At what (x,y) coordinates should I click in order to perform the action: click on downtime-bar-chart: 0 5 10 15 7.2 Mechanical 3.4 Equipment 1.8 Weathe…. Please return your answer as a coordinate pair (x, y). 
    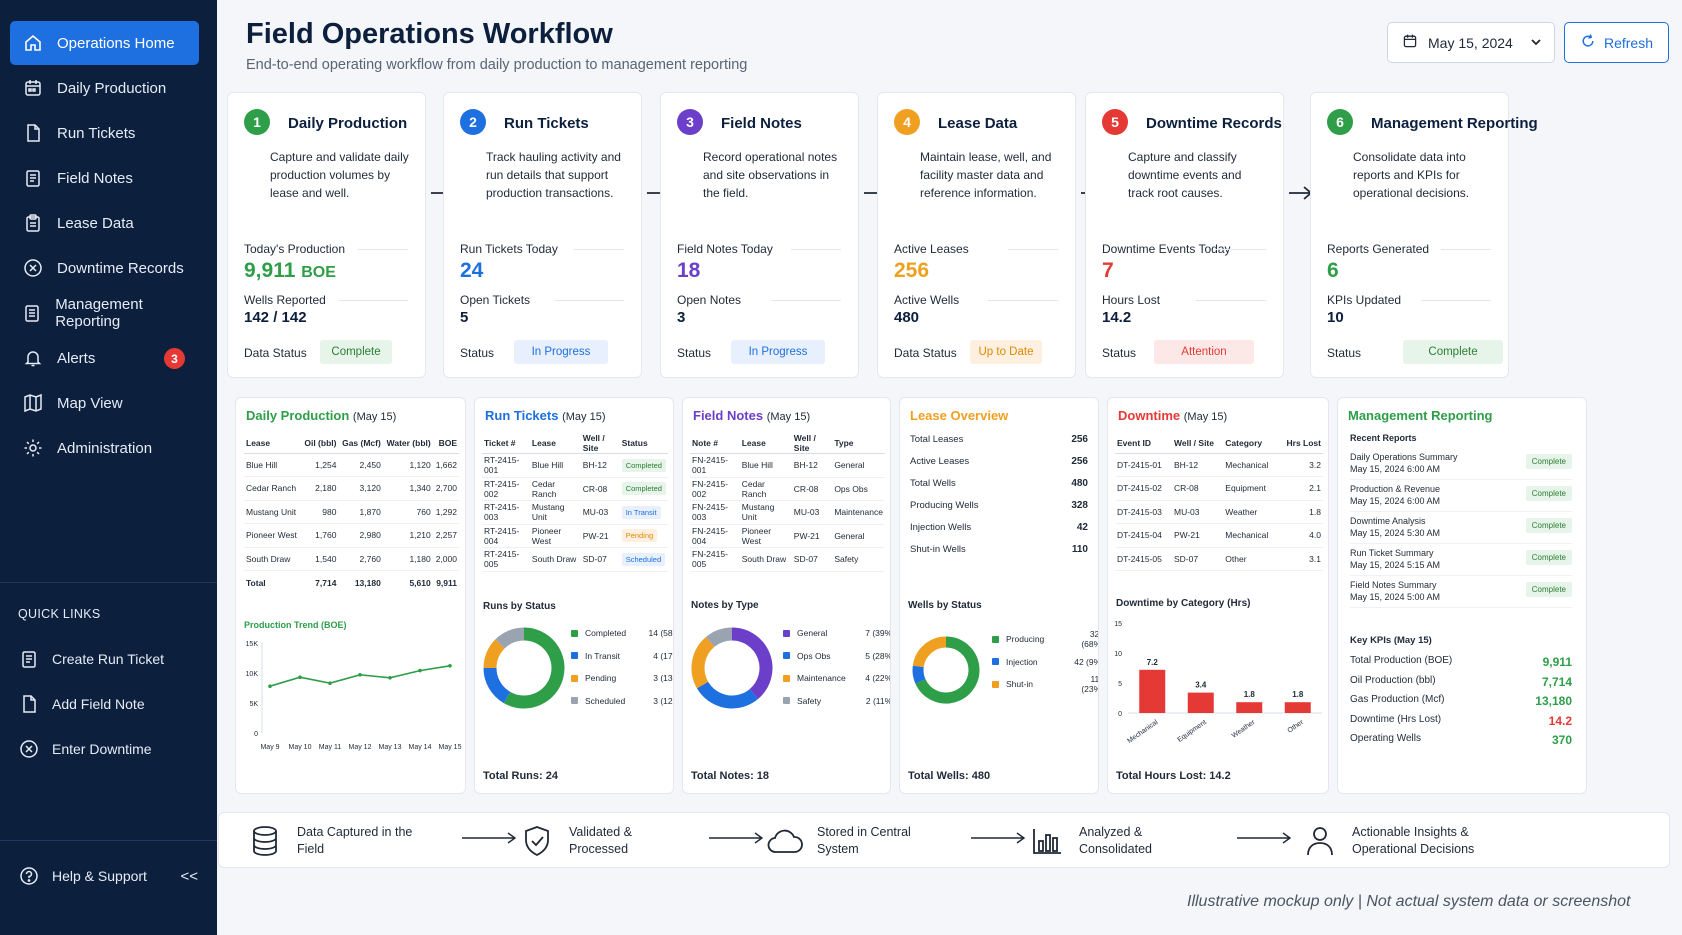
    Looking at the image, I should click on (1218, 683).